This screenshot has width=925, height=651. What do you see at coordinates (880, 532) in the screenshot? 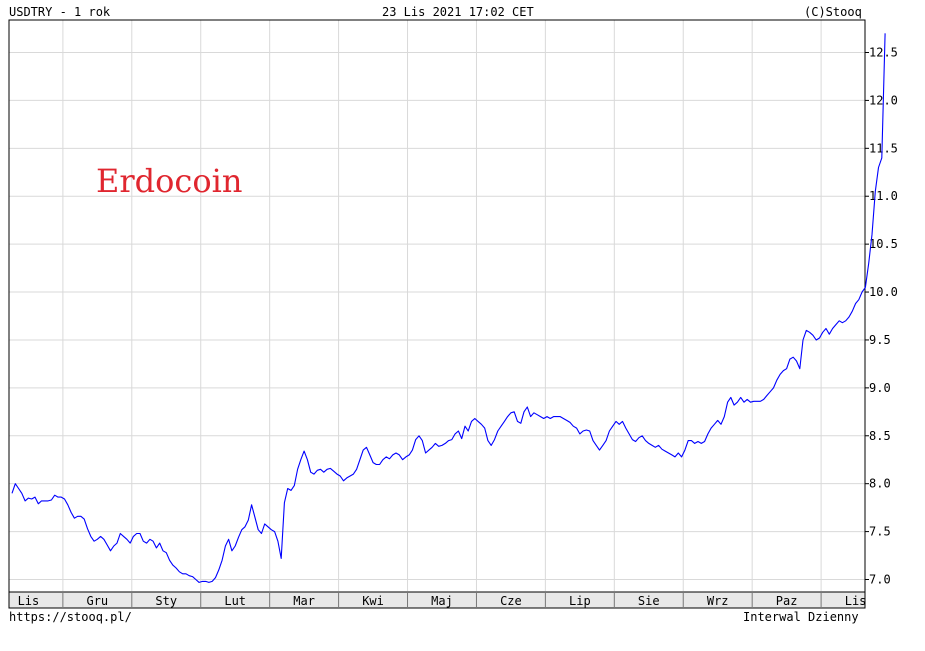
I see `y-tick-label: 7.5` at bounding box center [880, 532].